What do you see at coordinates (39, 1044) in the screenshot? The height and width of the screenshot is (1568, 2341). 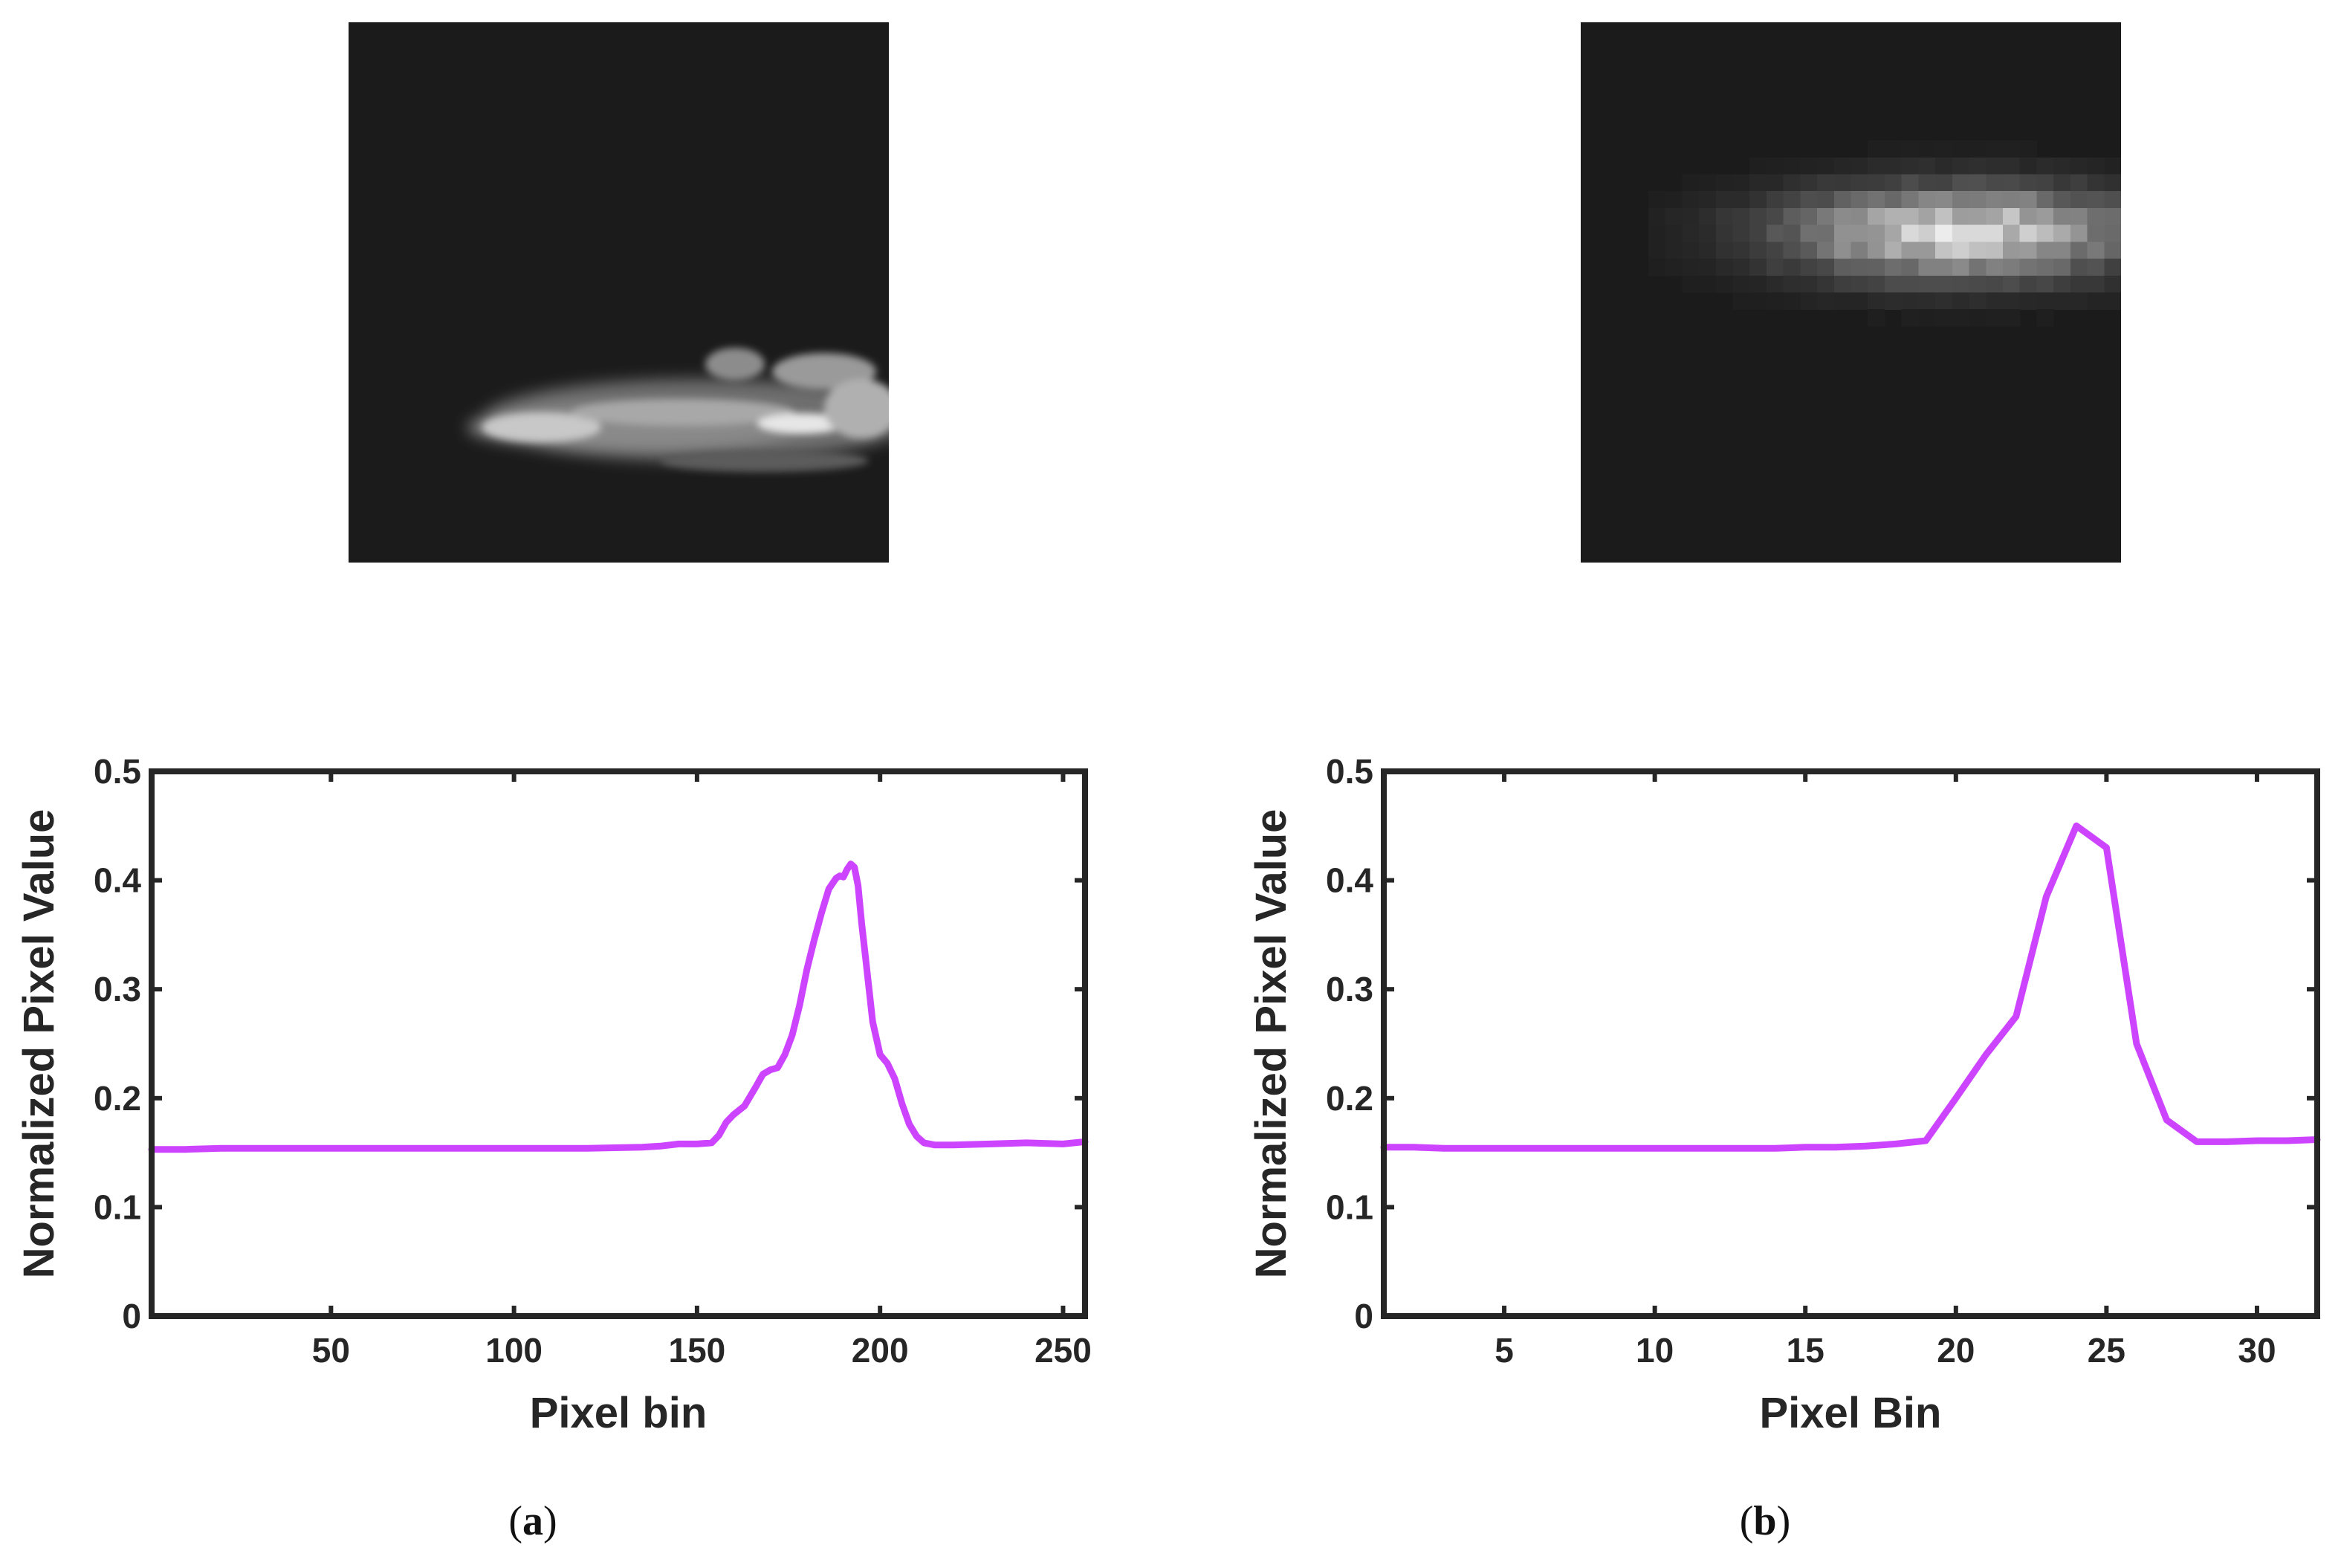 I see `chart-a-ylabel: Normalized Pixel Value` at bounding box center [39, 1044].